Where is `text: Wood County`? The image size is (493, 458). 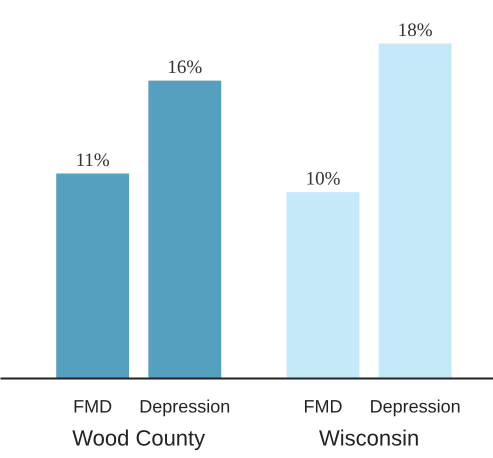 text: Wood County is located at coordinates (139, 438).